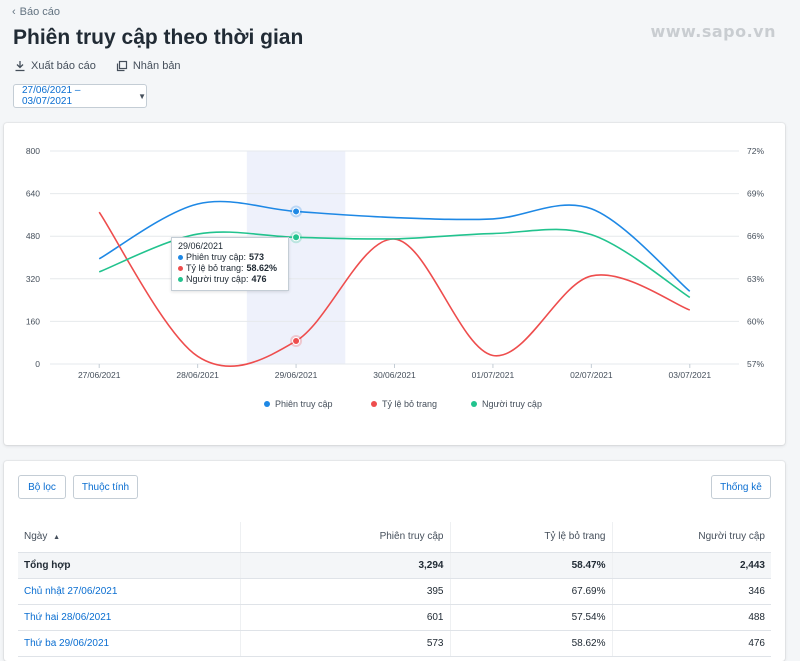 This screenshot has width=800, height=661. I want to click on duplicate-button: Nhân bản, so click(148, 66).